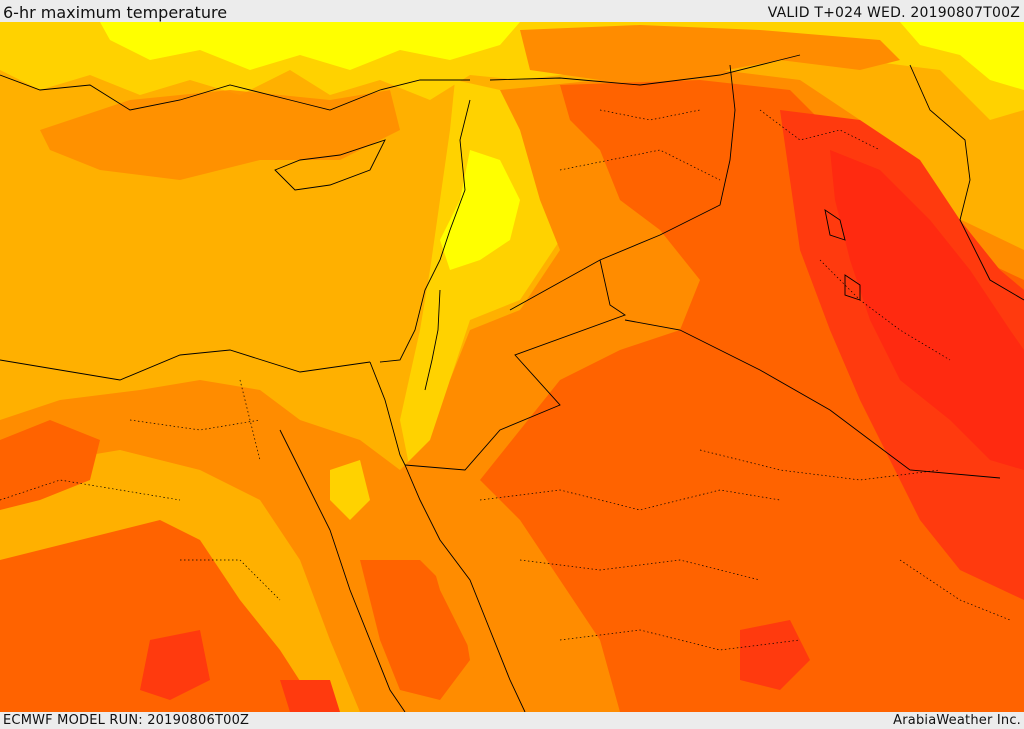 This screenshot has width=1024, height=729. I want to click on egypt-israel-border, so click(387, 413).